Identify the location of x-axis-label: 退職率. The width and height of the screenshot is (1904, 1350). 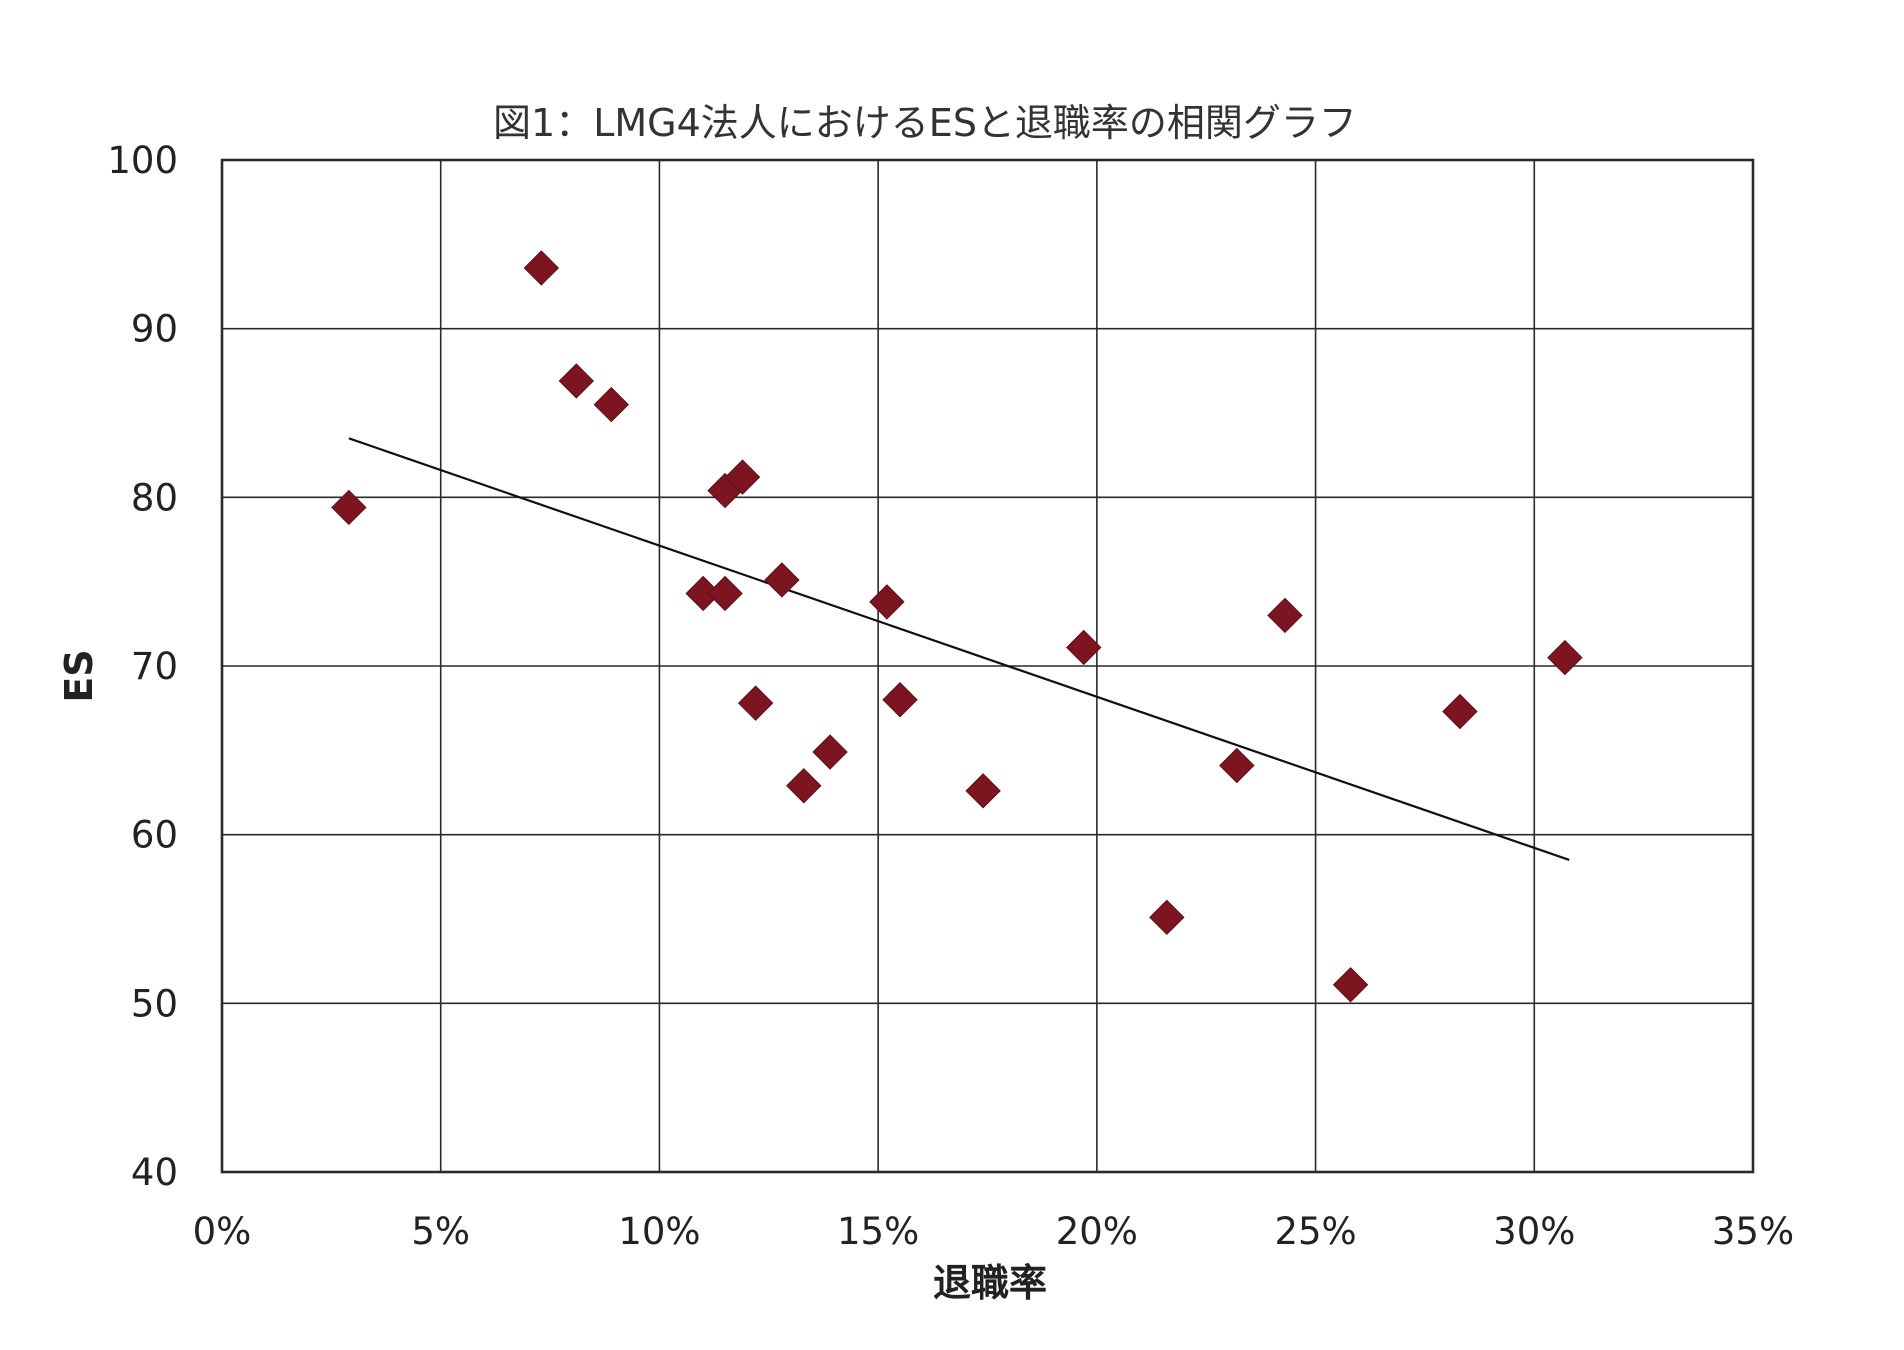
(990, 1283).